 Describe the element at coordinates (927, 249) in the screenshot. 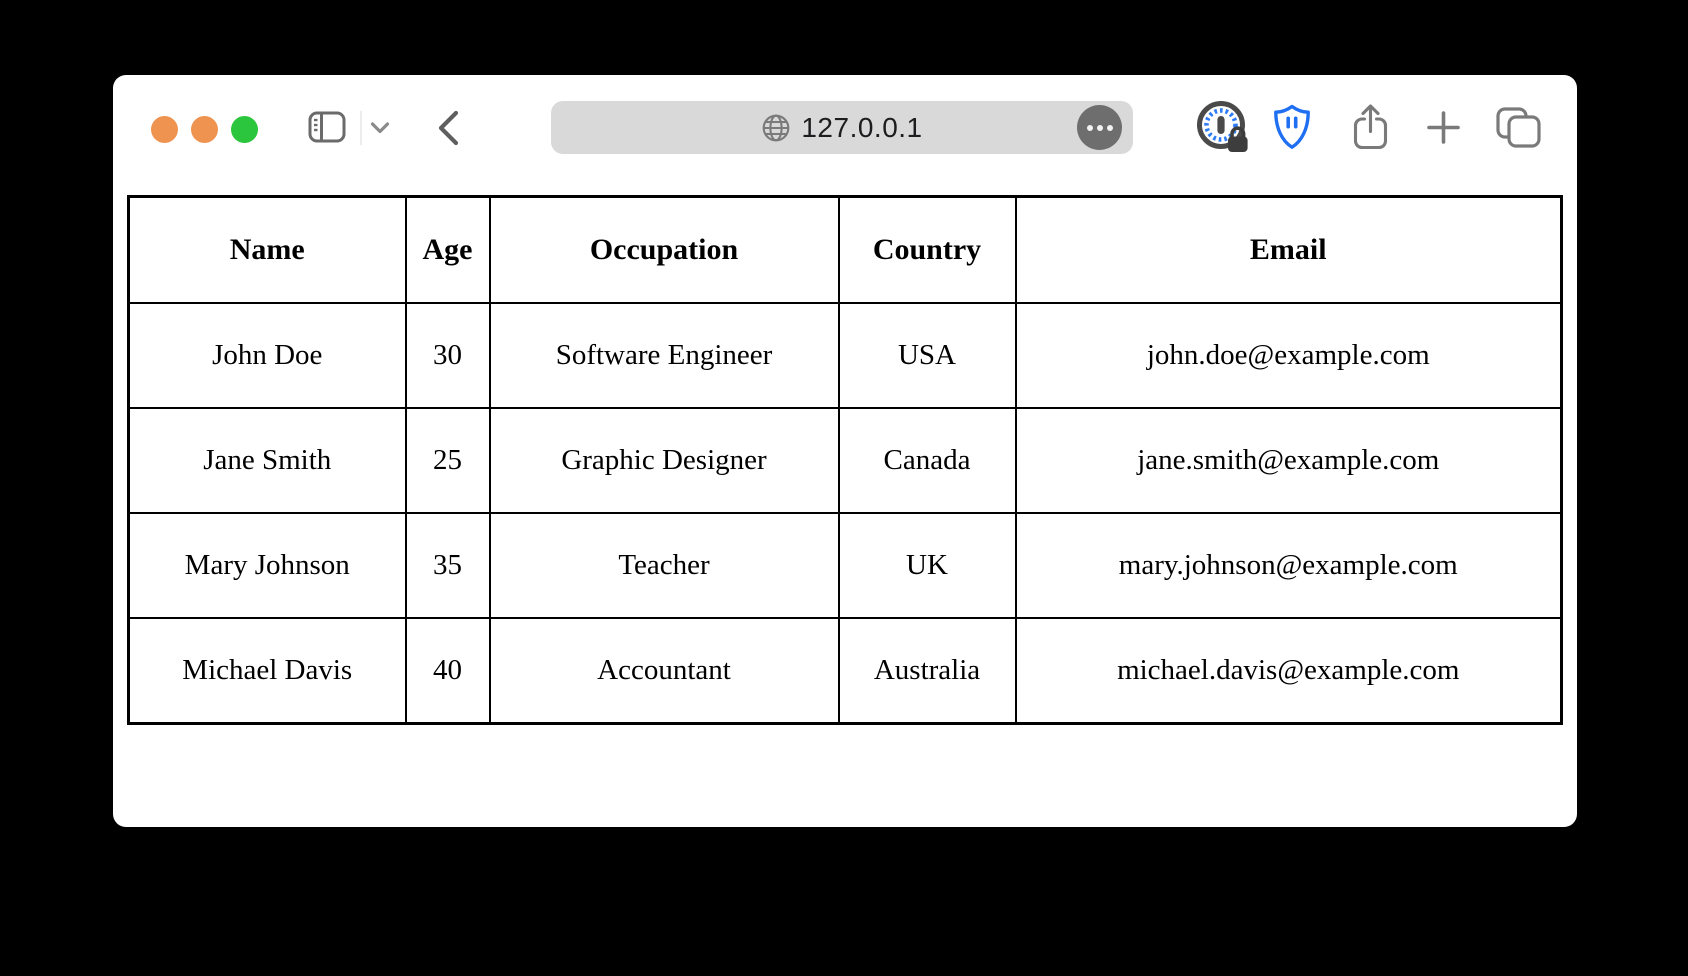

I see `header-country: Country` at that location.